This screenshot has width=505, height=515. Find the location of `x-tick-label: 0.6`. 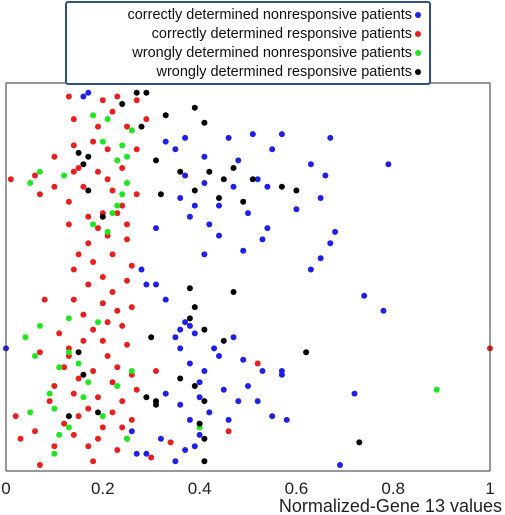

x-tick-label: 0.6 is located at coordinates (297, 488).